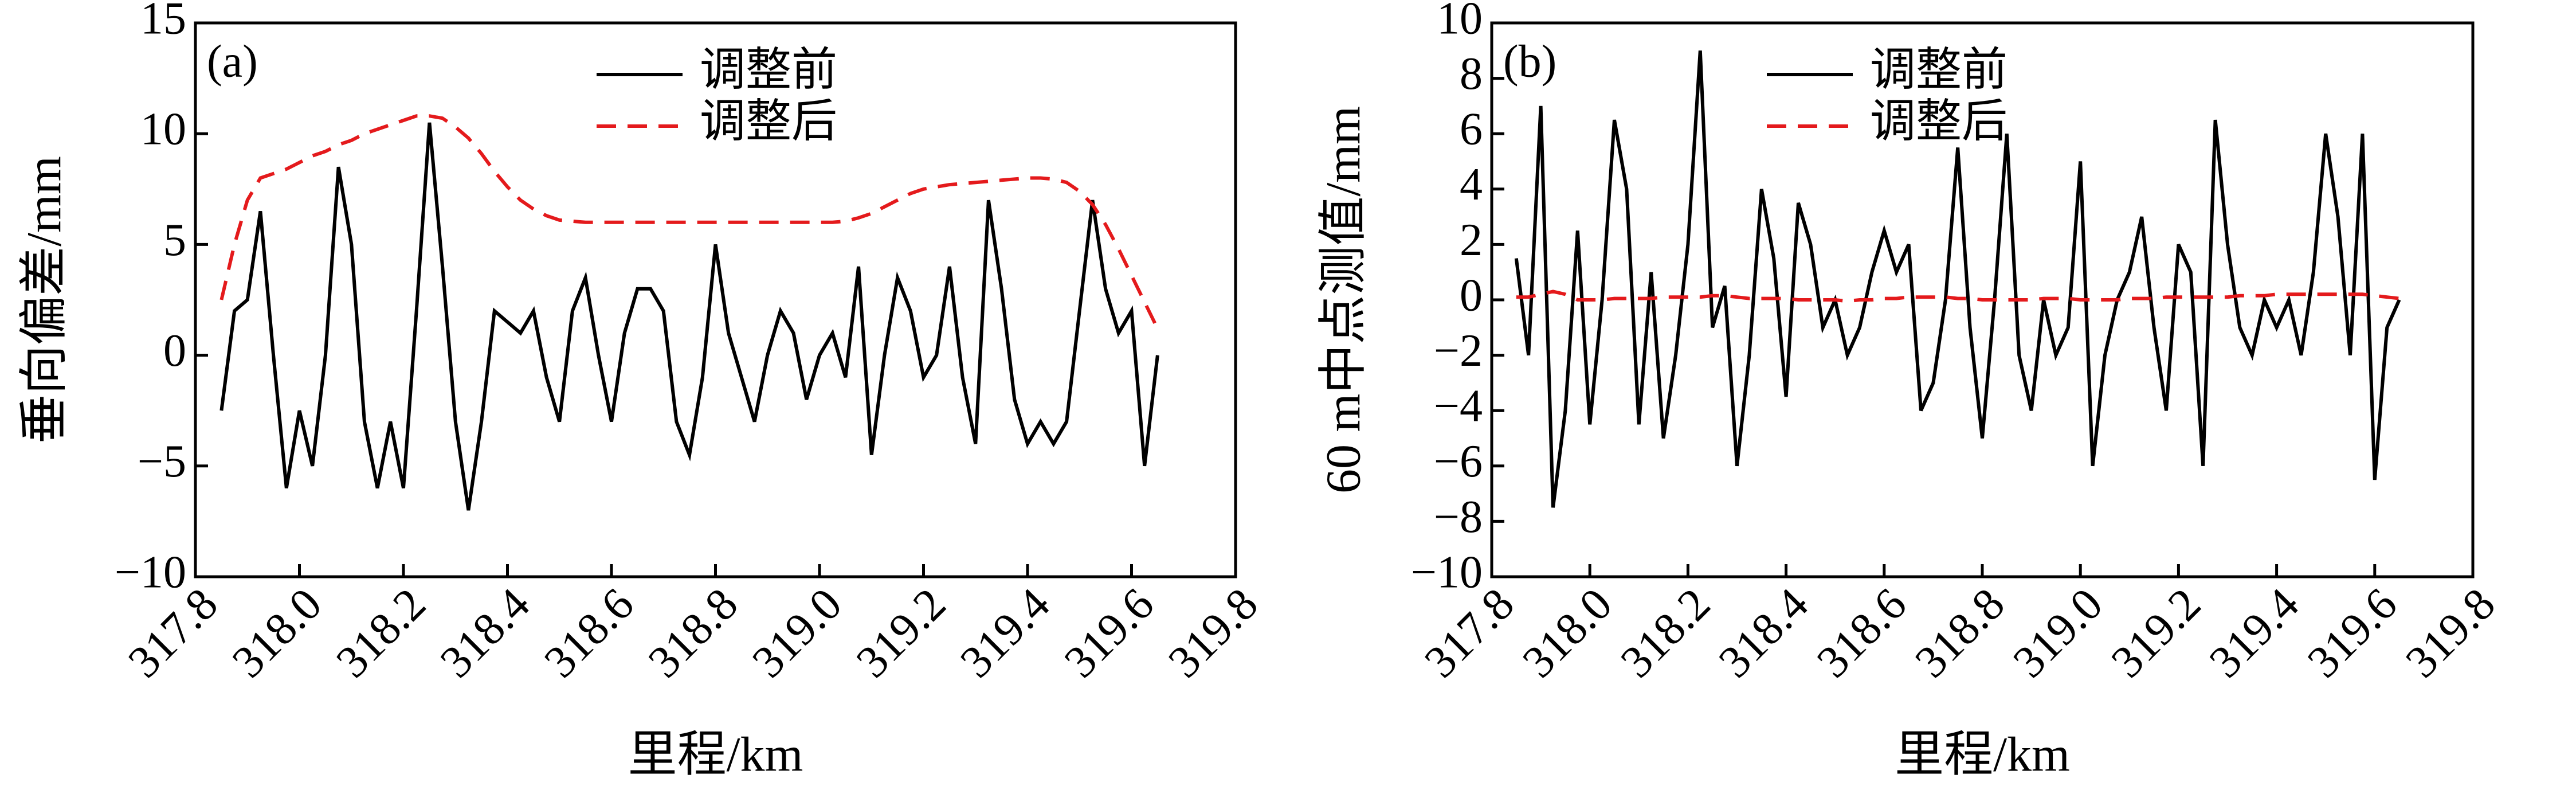  I want to click on y-tick-label: 8, so click(1471, 74).